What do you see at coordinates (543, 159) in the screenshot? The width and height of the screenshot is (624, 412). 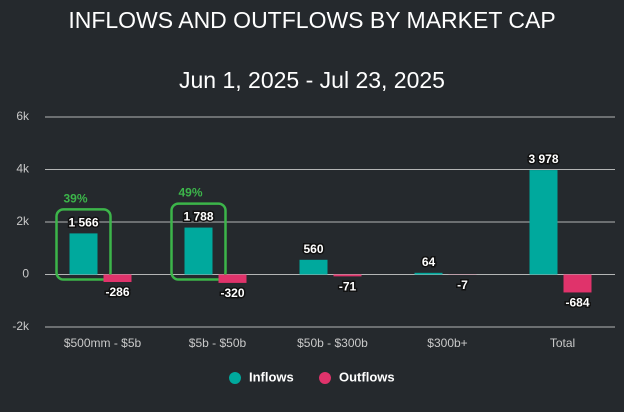 I see `value-label: 3 978` at bounding box center [543, 159].